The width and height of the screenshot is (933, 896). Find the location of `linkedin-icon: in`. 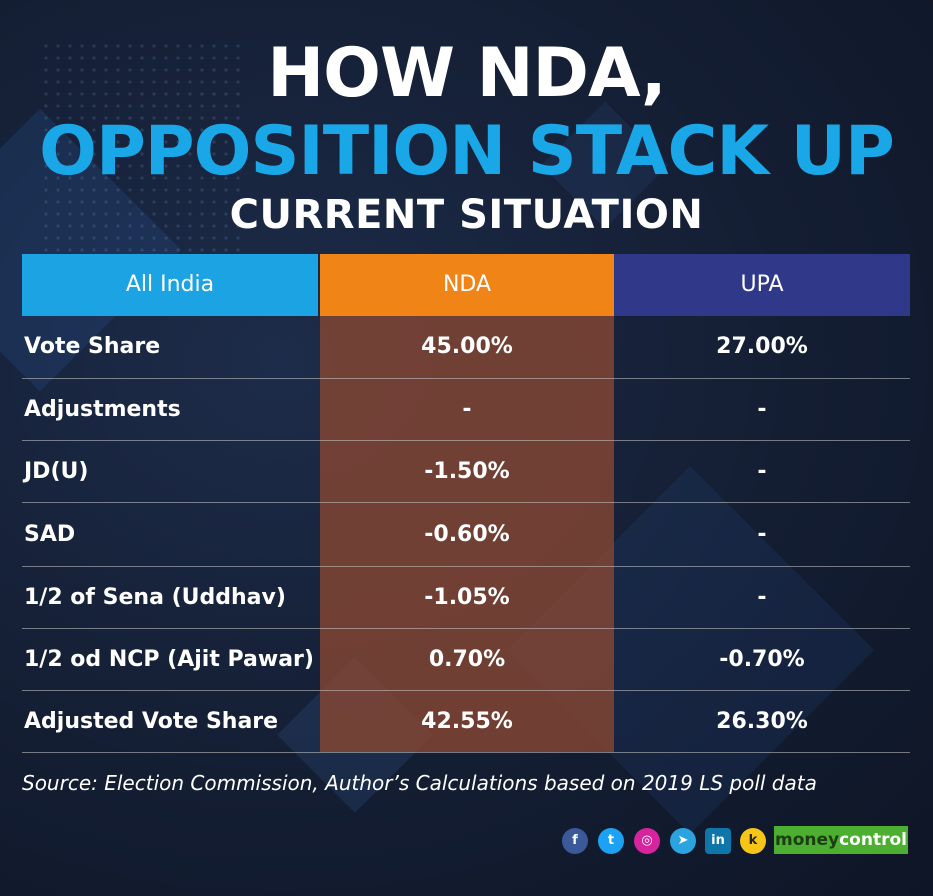

linkedin-icon: in is located at coordinates (718, 841).